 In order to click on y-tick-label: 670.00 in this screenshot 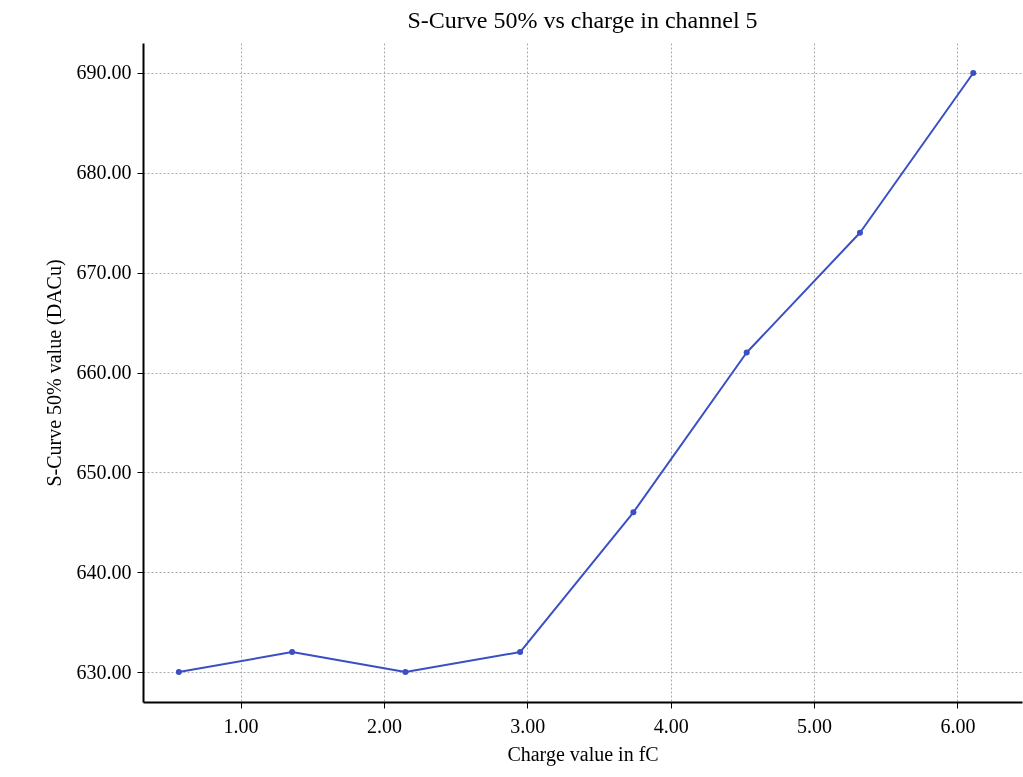, I will do `click(104, 272)`.